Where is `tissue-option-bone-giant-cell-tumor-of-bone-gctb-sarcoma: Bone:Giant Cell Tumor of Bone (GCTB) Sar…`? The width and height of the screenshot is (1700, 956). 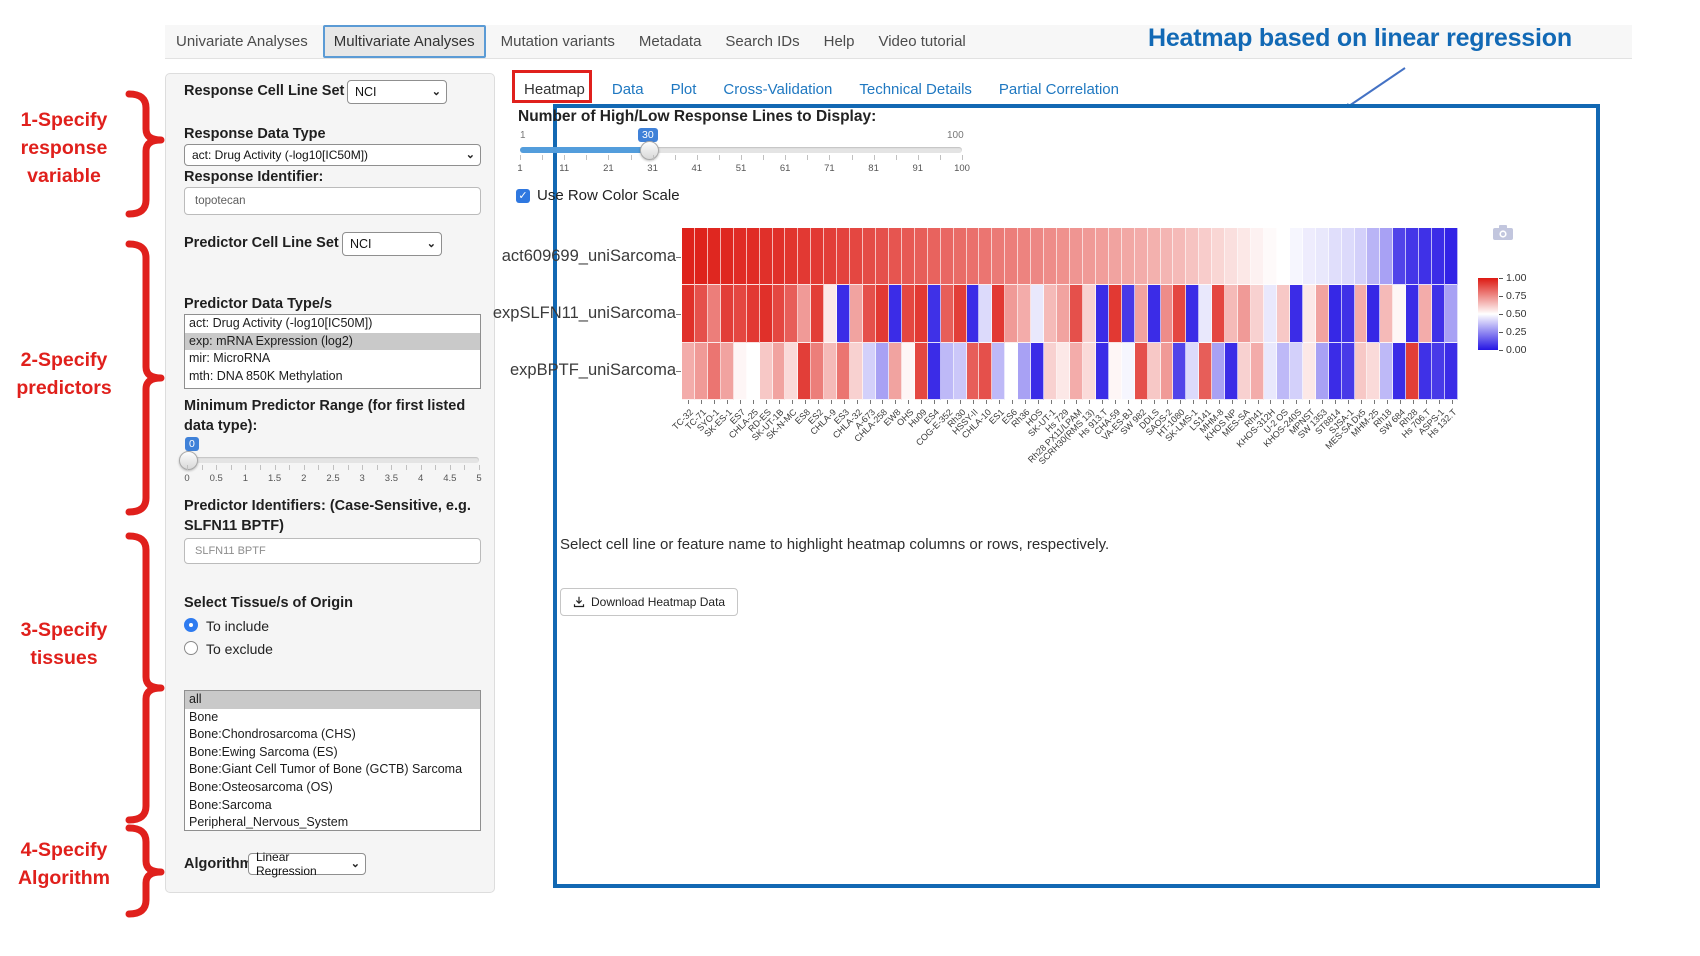 tissue-option-bone-giant-cell-tumor-of-bone-gctb-sarcoma: Bone:Giant Cell Tumor of Bone (GCTB) Sar… is located at coordinates (326, 769).